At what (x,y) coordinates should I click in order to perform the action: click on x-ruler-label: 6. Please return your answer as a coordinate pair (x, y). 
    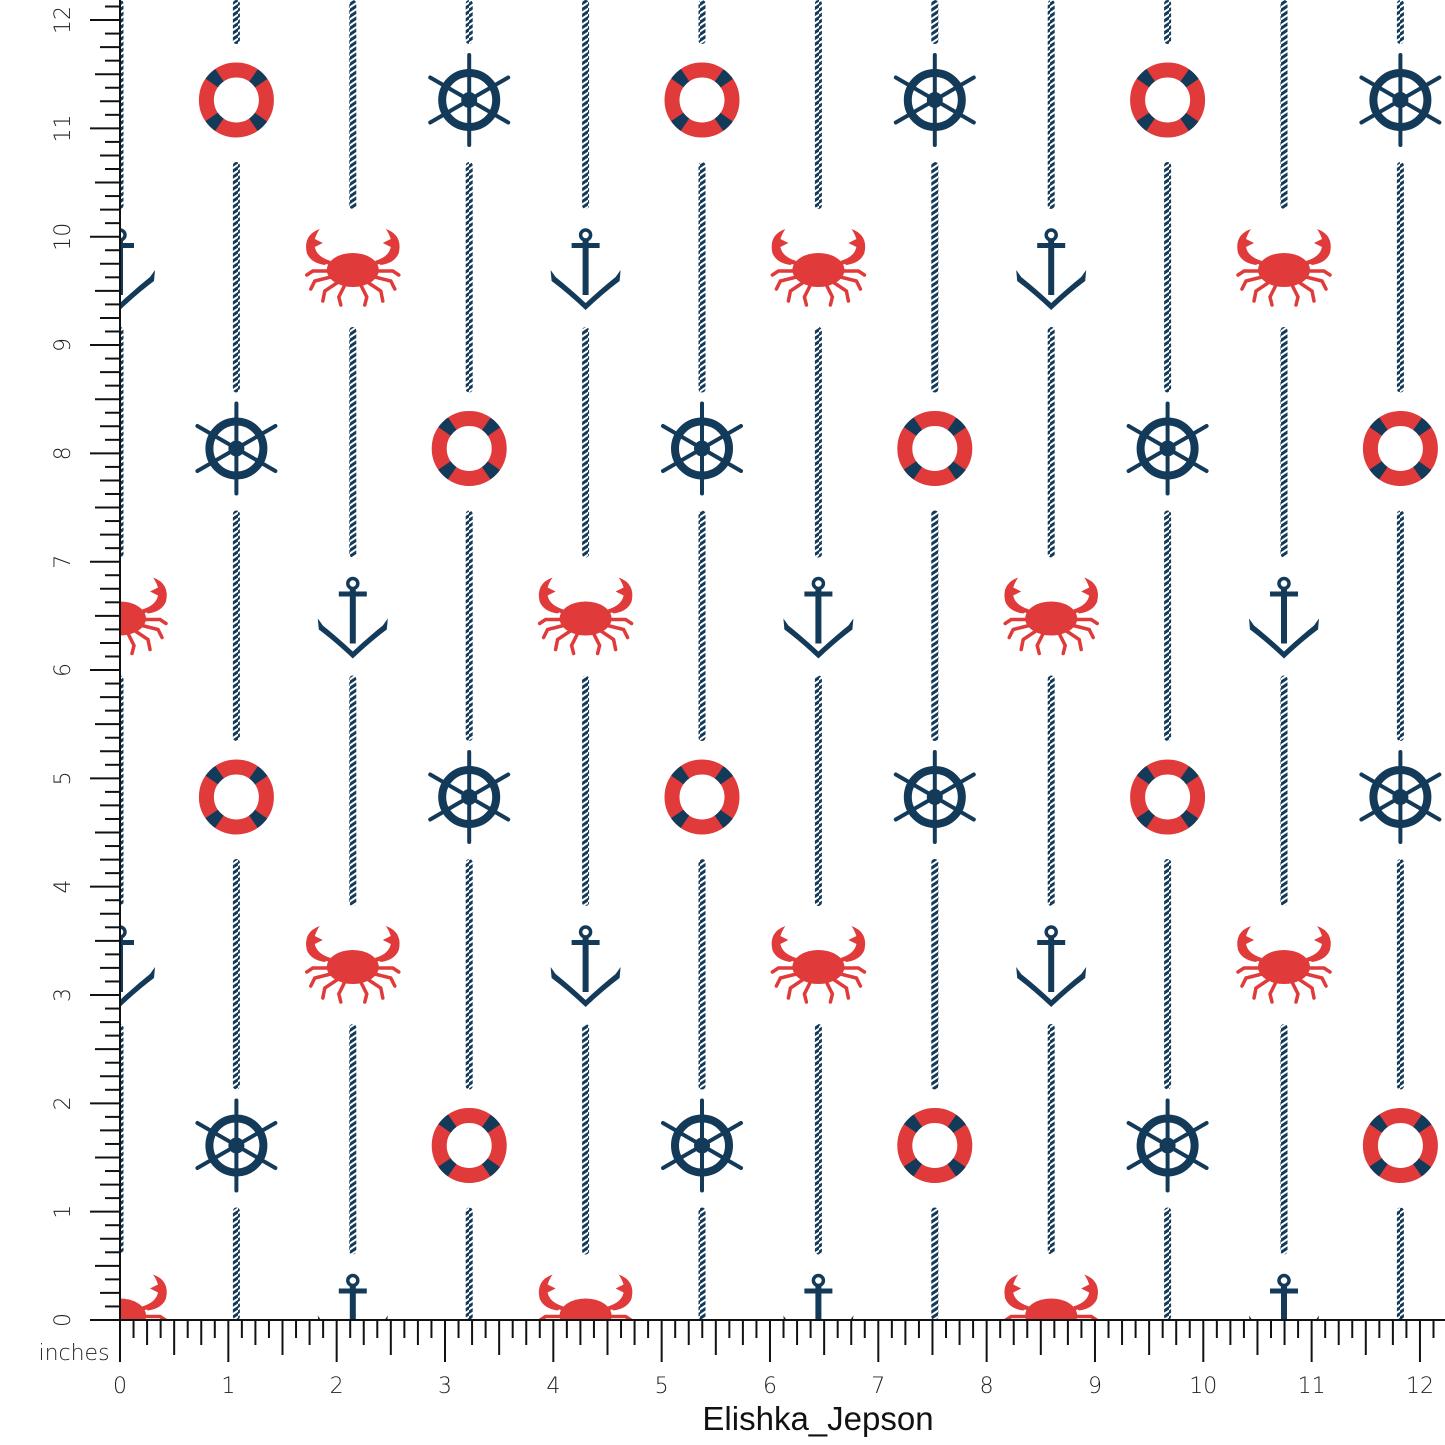
    Looking at the image, I should click on (770, 1386).